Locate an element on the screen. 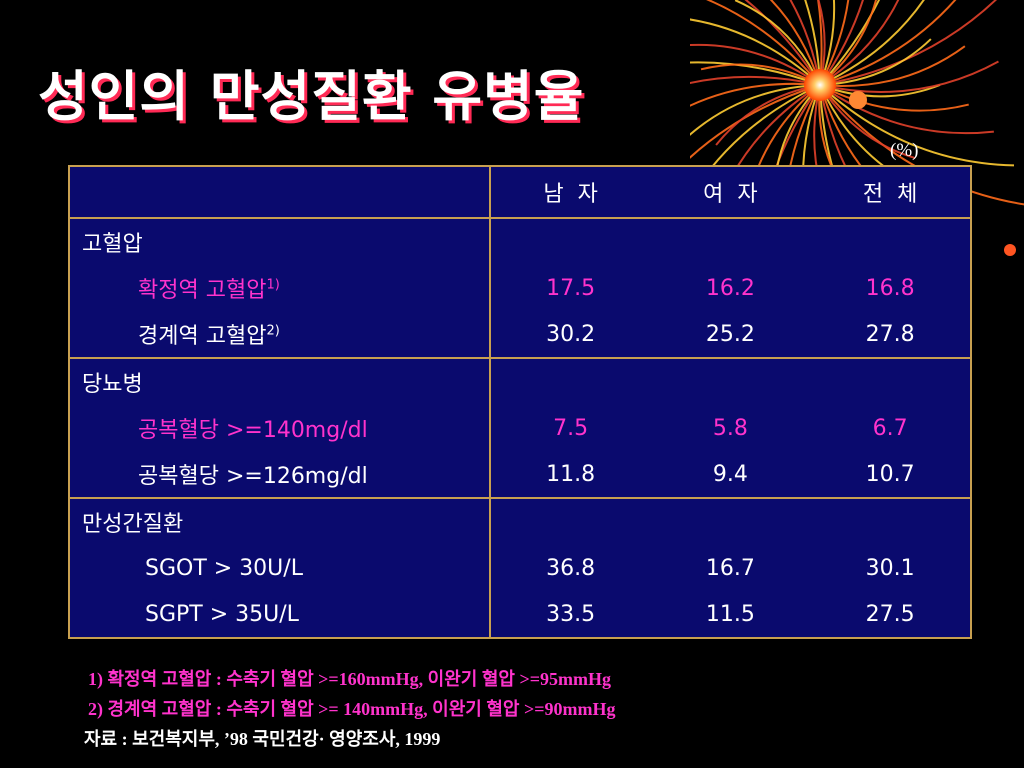 Image resolution: width=1024 pixels, height=768 pixels. source-note: 자료 : 보건복지부, ’98 국민건강· 영양조사, 1999 is located at coordinates (262, 739).